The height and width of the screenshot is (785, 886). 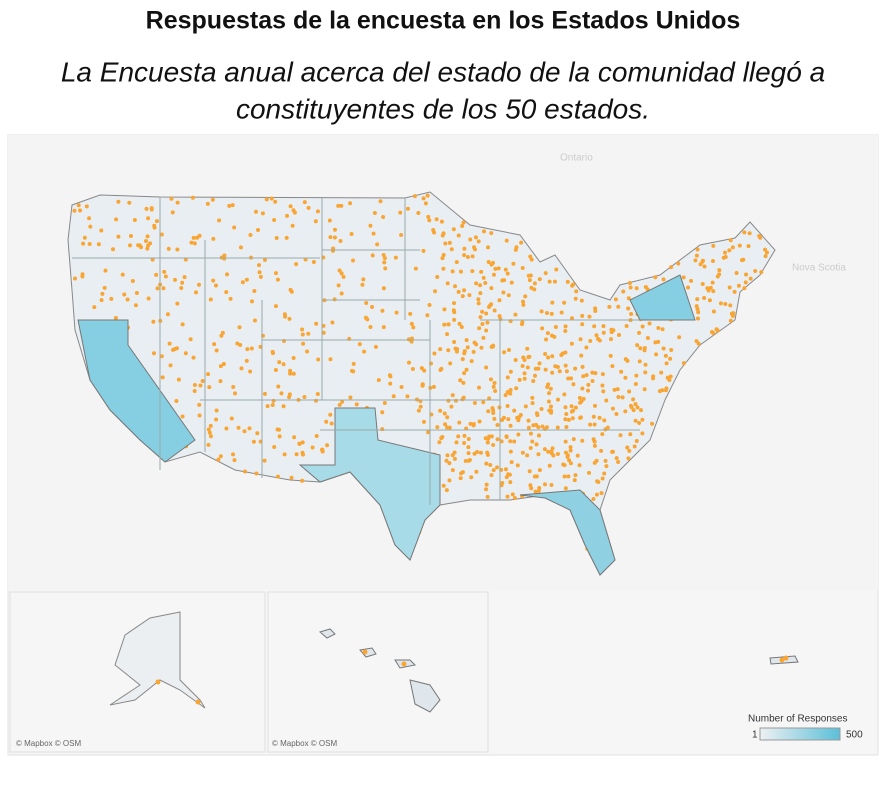 What do you see at coordinates (369, 484) in the screenshot?
I see `state` at bounding box center [369, 484].